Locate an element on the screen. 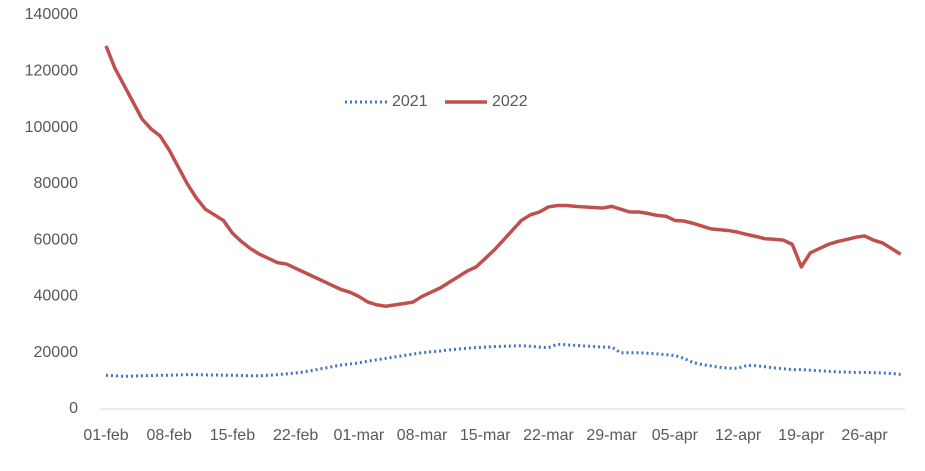 This screenshot has width=925, height=471. legend-label: 2021 is located at coordinates (410, 101).